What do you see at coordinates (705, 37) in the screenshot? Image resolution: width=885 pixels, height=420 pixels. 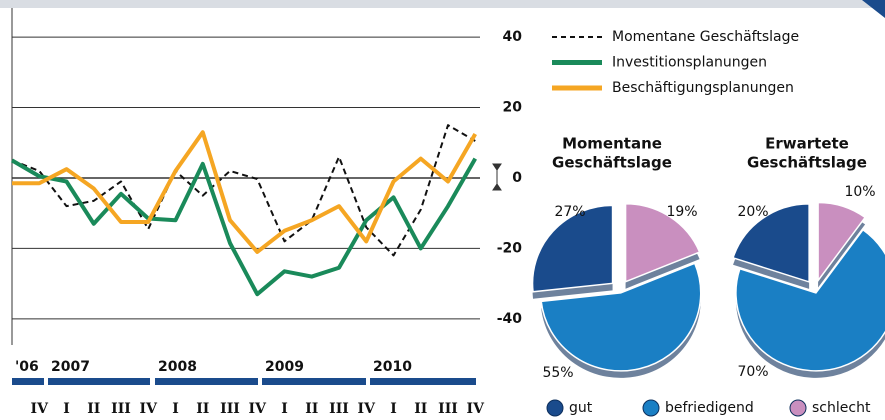 I see `legend-label: Momentane Geschäftslage` at bounding box center [705, 37].